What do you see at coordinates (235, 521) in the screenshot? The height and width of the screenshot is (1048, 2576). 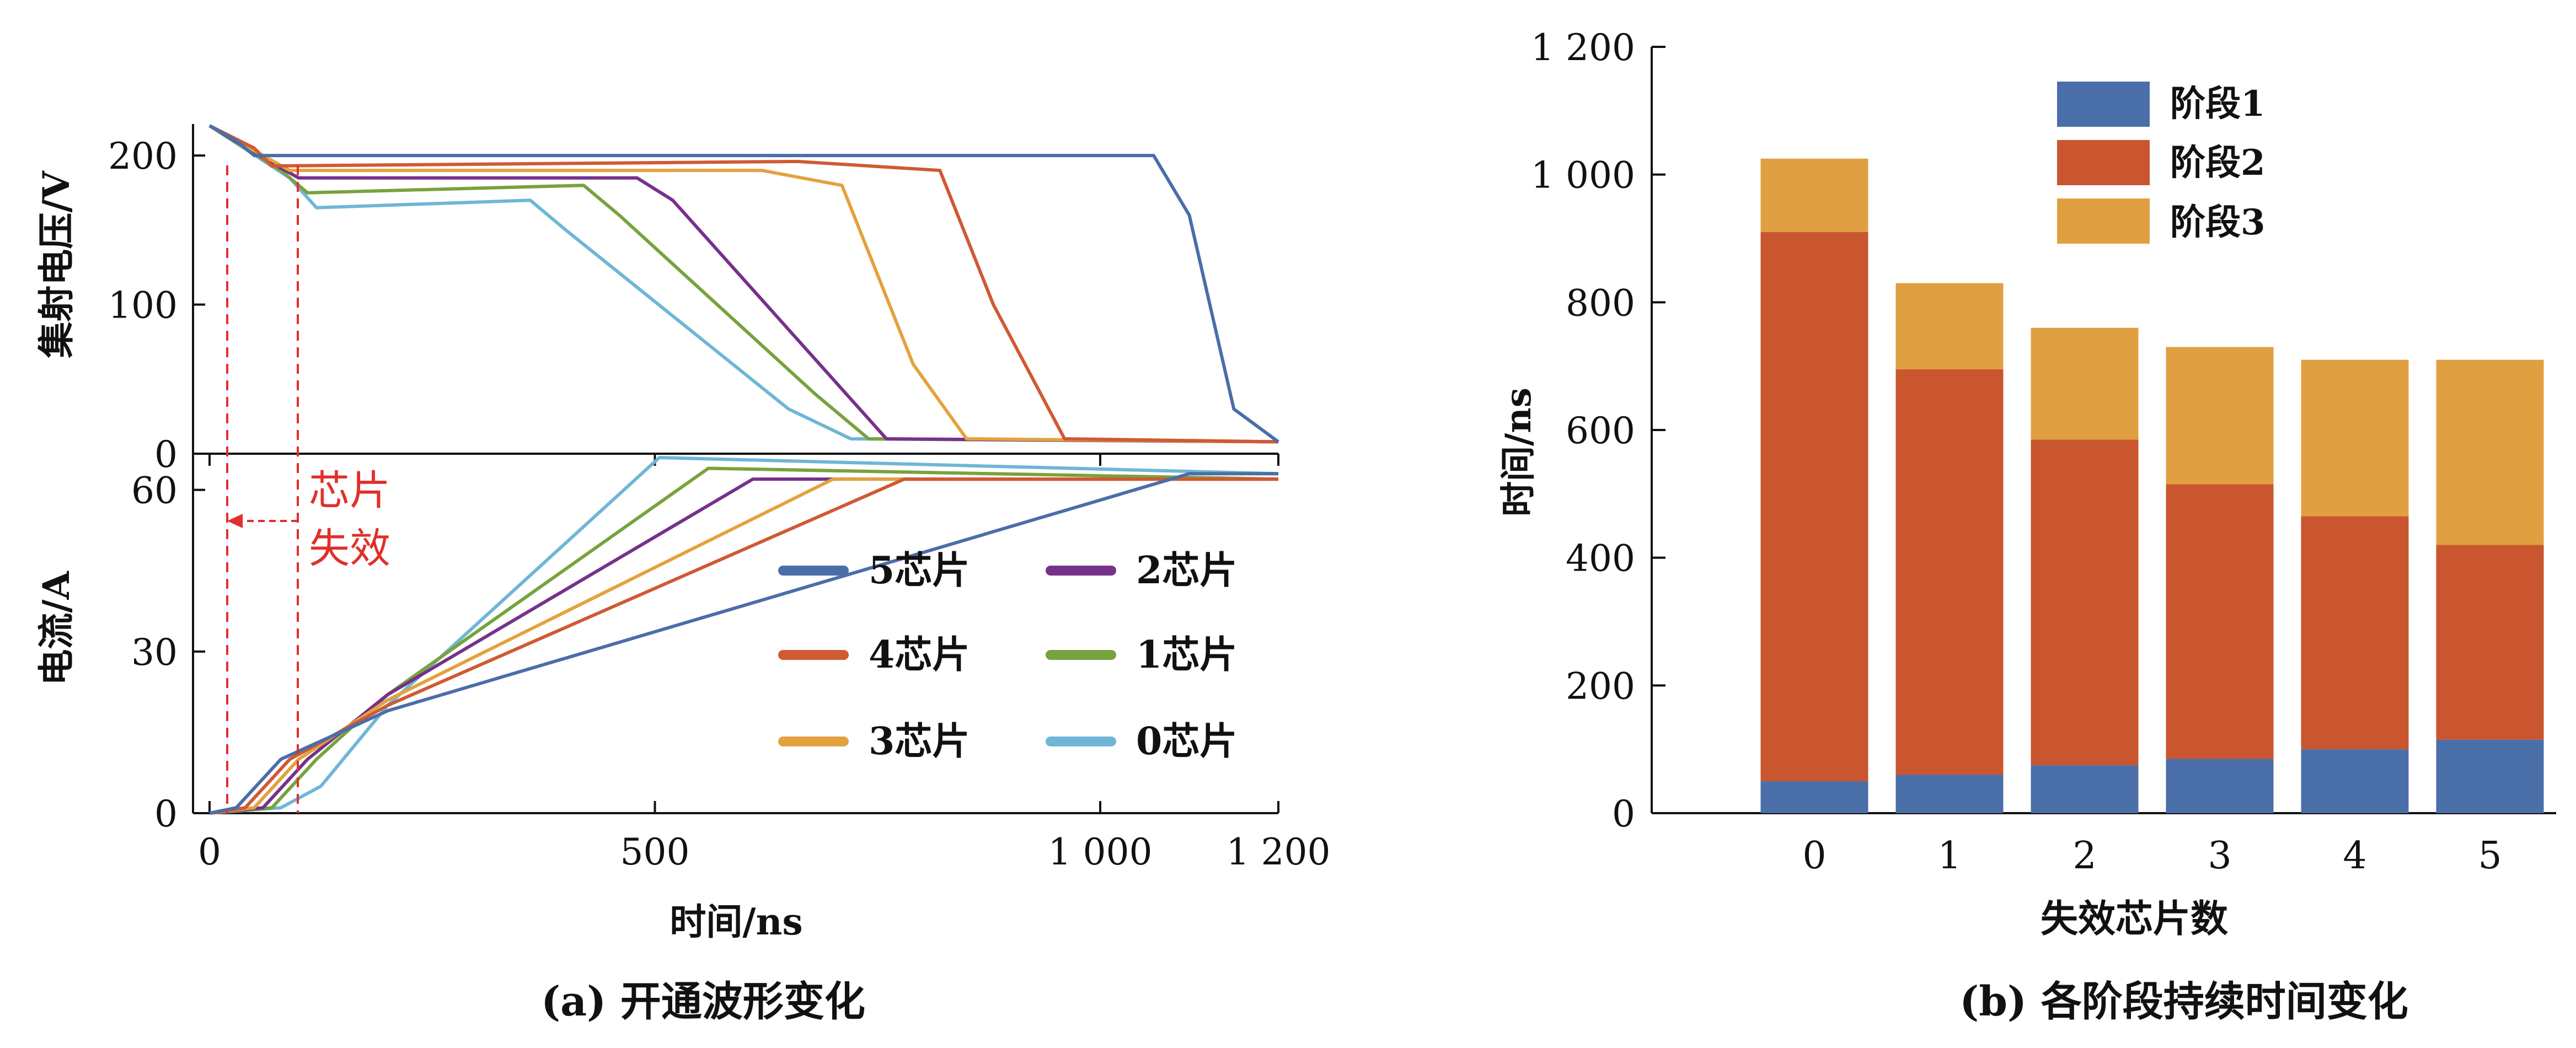 I see `a-arrow-head` at bounding box center [235, 521].